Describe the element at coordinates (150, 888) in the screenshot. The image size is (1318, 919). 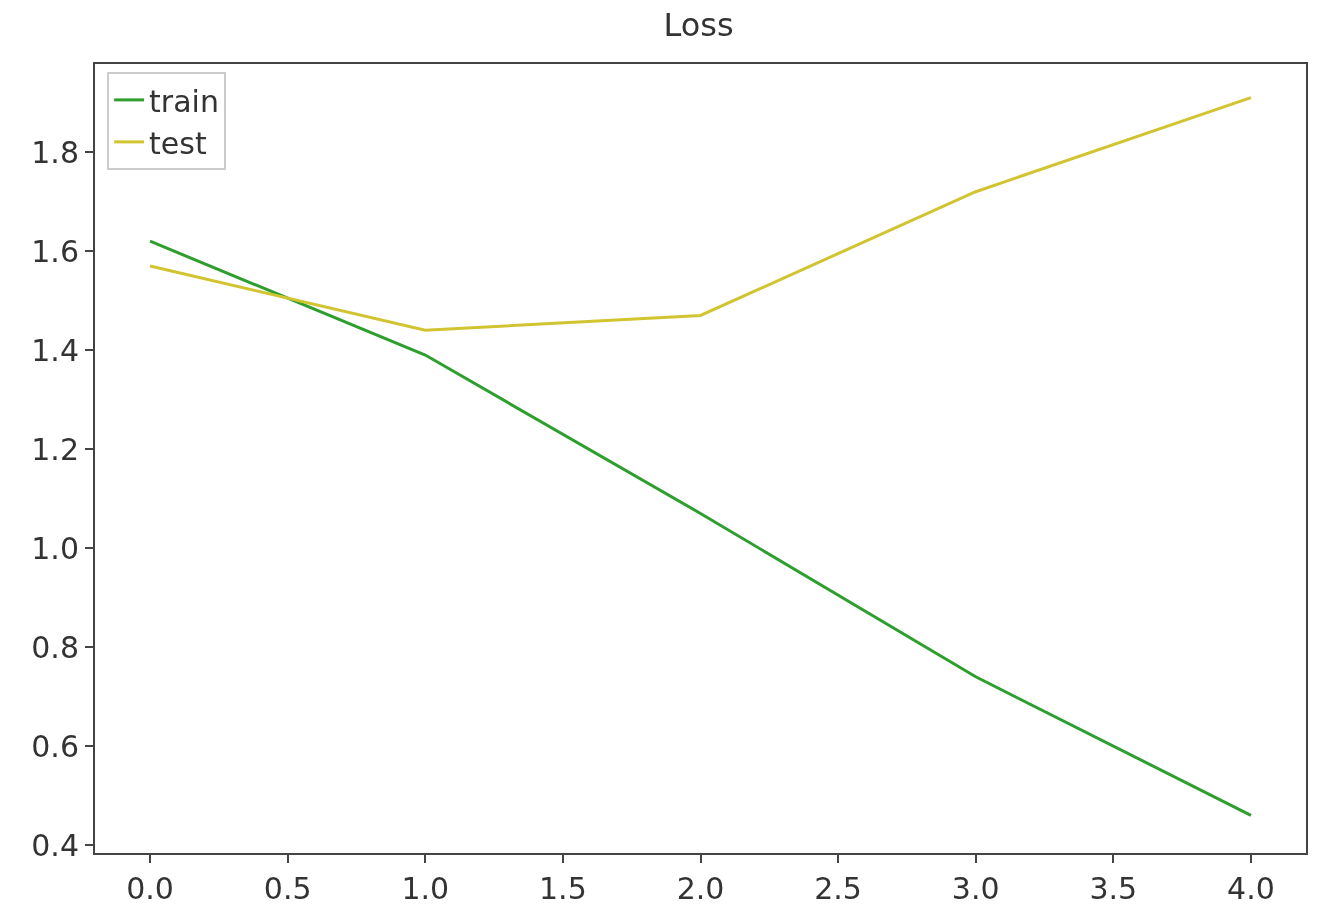
I see `x-tick-label: 0.0` at that location.